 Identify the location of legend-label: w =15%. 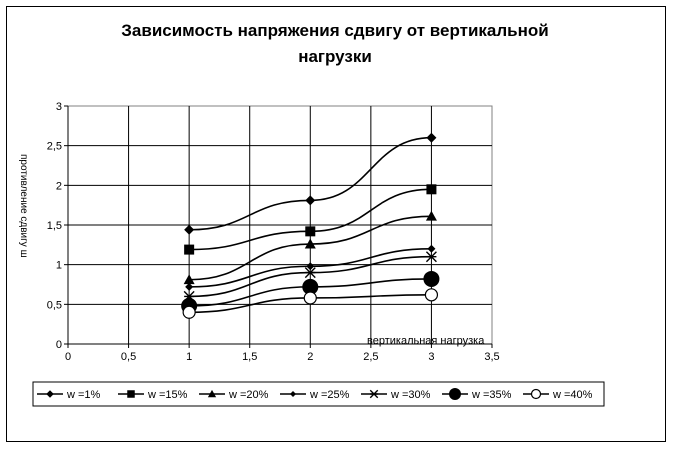
(167, 395).